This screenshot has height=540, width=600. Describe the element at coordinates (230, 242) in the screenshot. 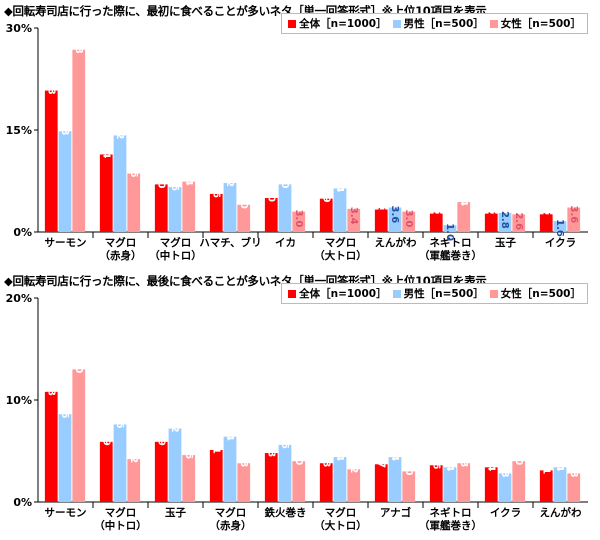

I see `x-tick-label: ハマチ、ブリ` at that location.